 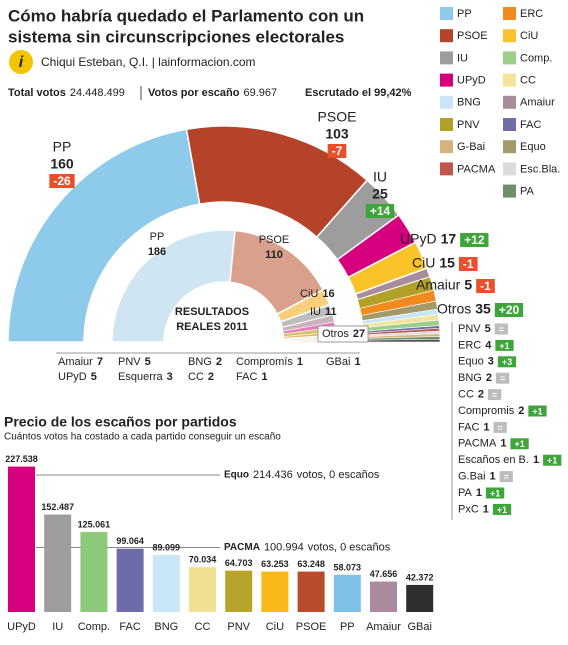 What do you see at coordinates (284, 547) in the screenshot?
I see `reference-value: 100.994` at bounding box center [284, 547].